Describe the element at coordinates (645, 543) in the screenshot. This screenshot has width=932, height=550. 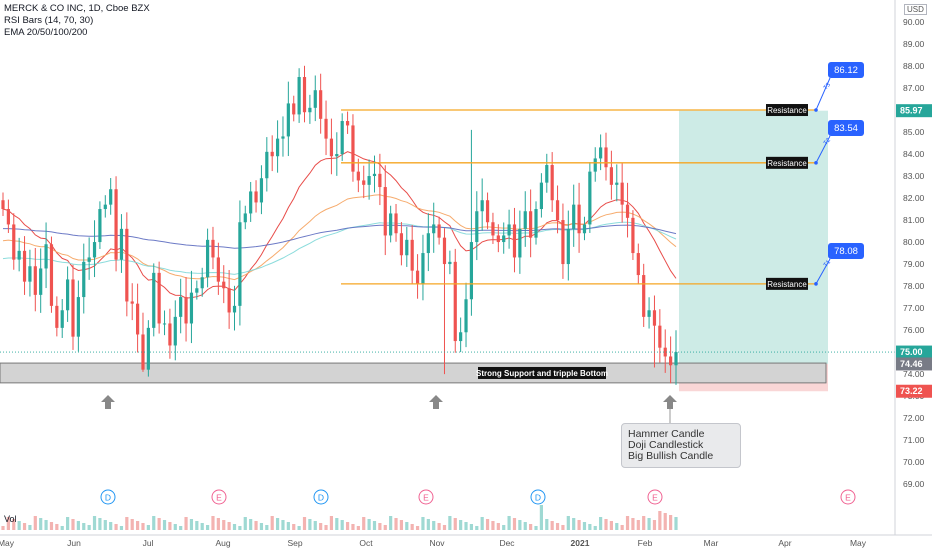
I see `time-tick: Feb` at that location.